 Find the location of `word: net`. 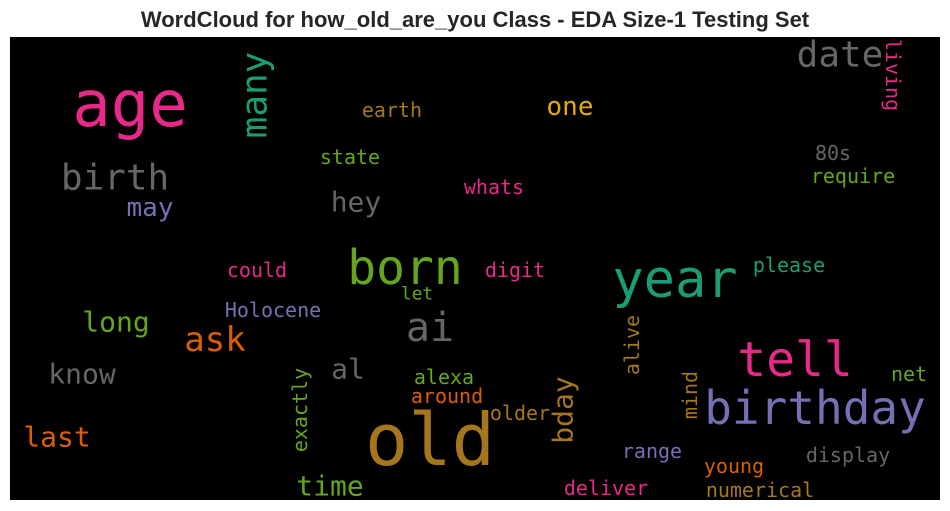

word: net is located at coordinates (909, 374).